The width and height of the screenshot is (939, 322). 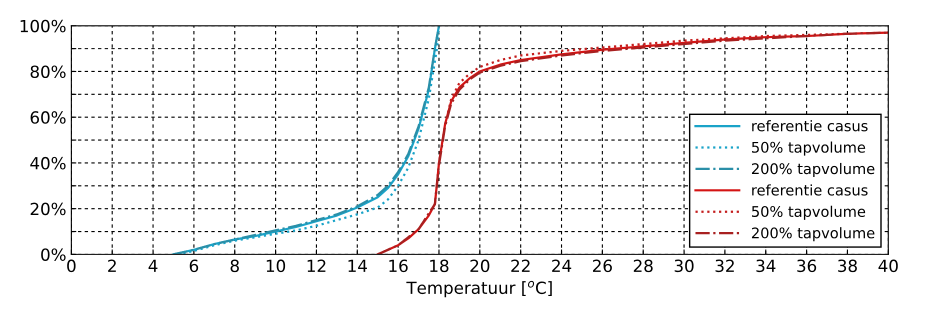 What do you see at coordinates (357, 266) in the screenshot?
I see `x-tick-label: 14` at bounding box center [357, 266].